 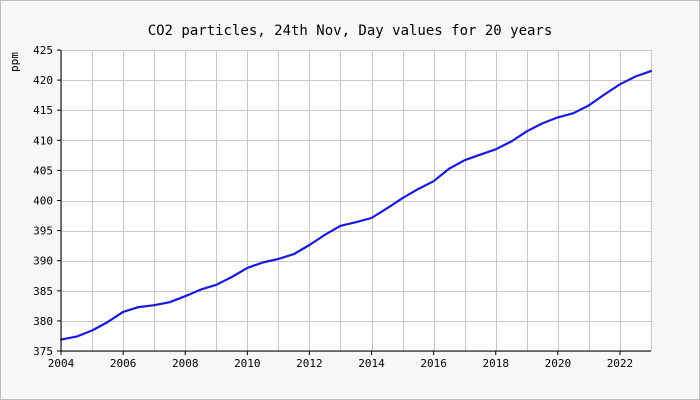 What do you see at coordinates (620, 363) in the screenshot?
I see `x-tick-label: 2022` at bounding box center [620, 363].